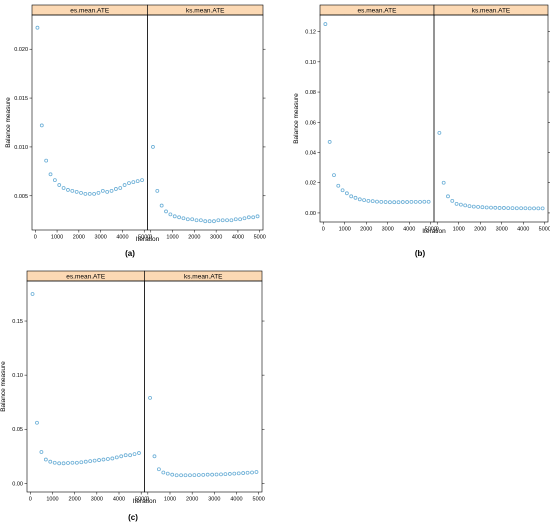 This screenshot has width=550, height=529. I want to click on panel-caption: (c), so click(133, 517).